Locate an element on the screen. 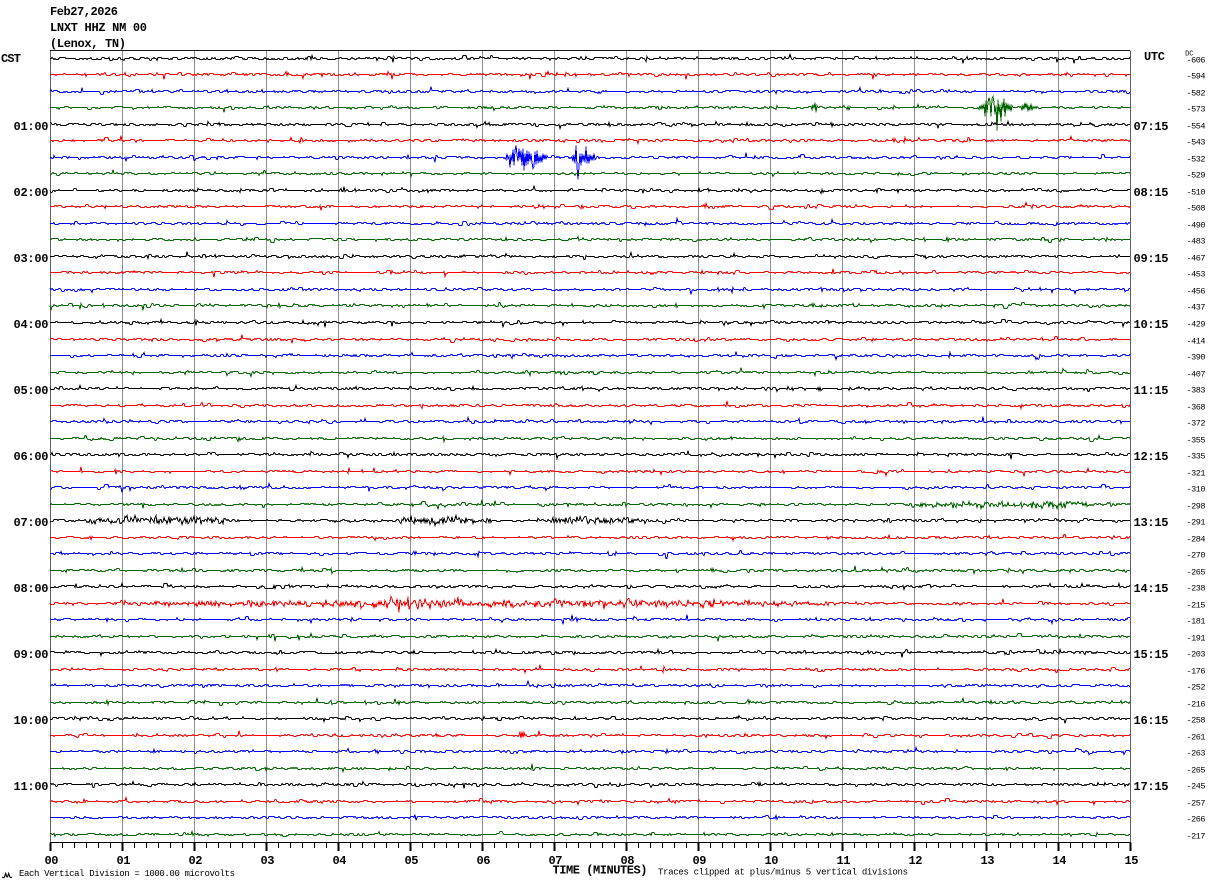 The image size is (1210, 891). svg-text: 13:15 is located at coordinates (1151, 523).